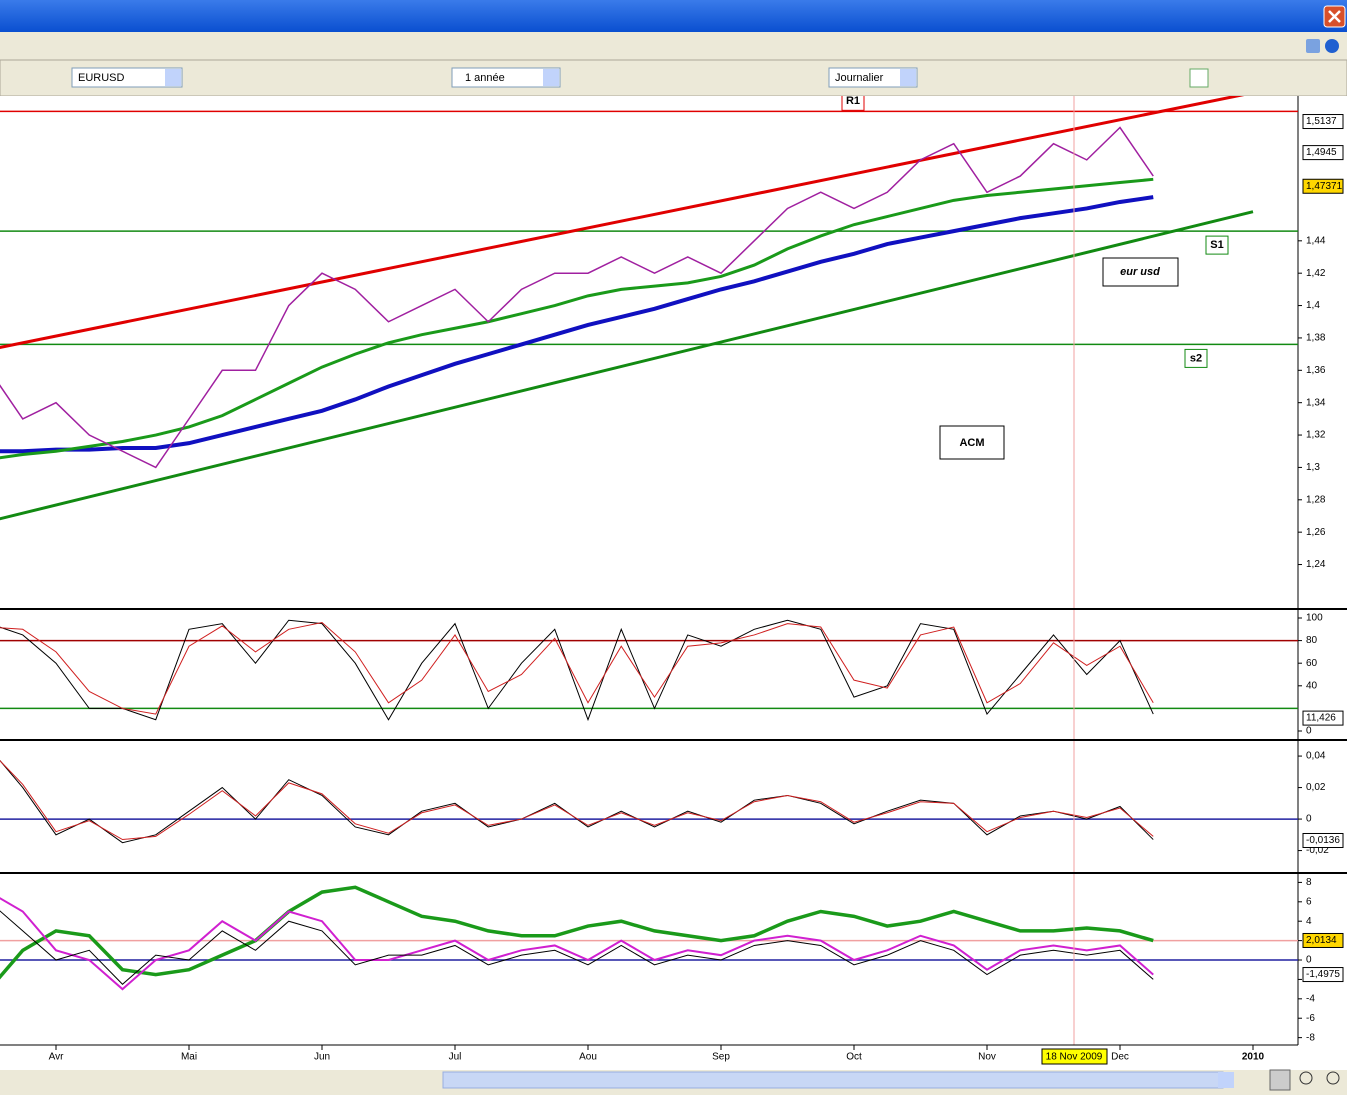 The height and width of the screenshot is (1095, 1347). I want to click on y-tick-label: 60, so click(1312, 663).